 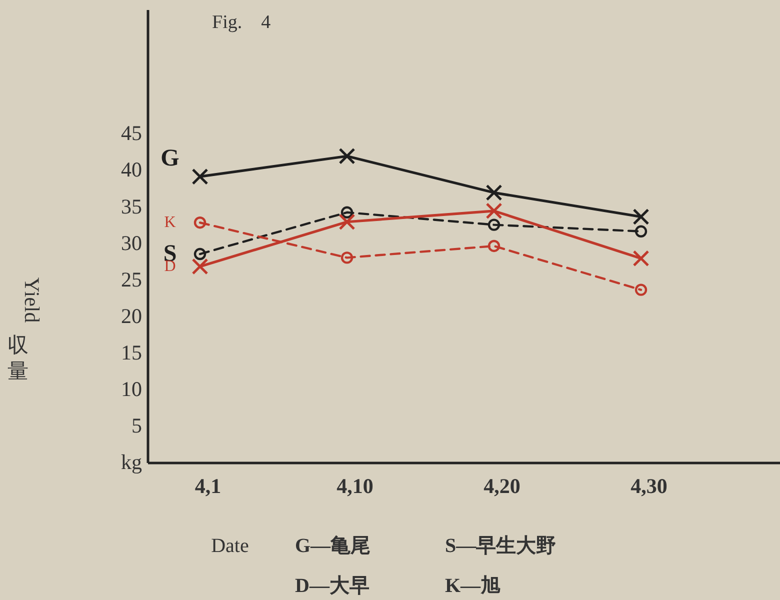 I want to click on x-tick-label: 4,1, so click(x=208, y=486).